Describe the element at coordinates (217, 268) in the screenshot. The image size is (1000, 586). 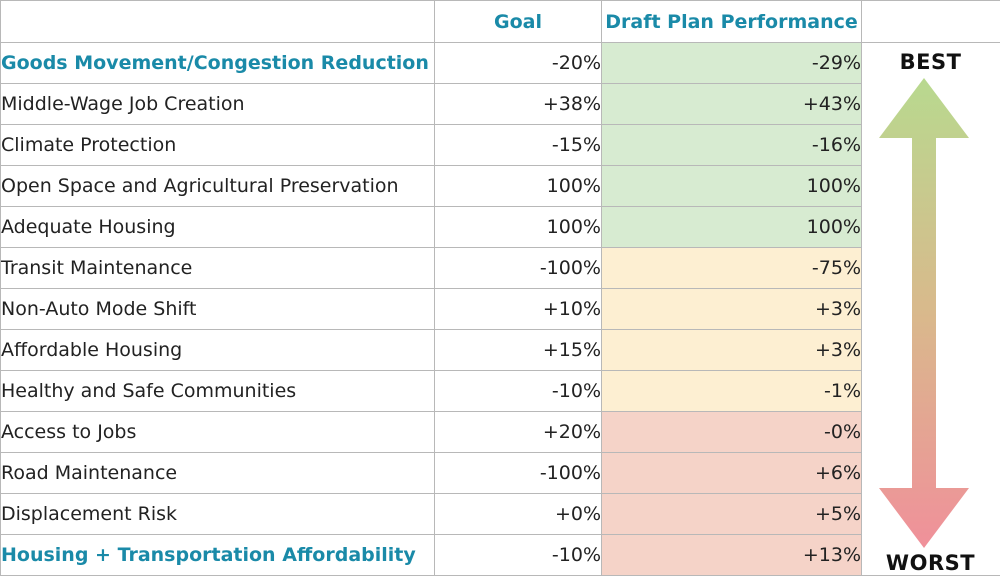
I see `metric-cell: Transit Maintenance` at that location.